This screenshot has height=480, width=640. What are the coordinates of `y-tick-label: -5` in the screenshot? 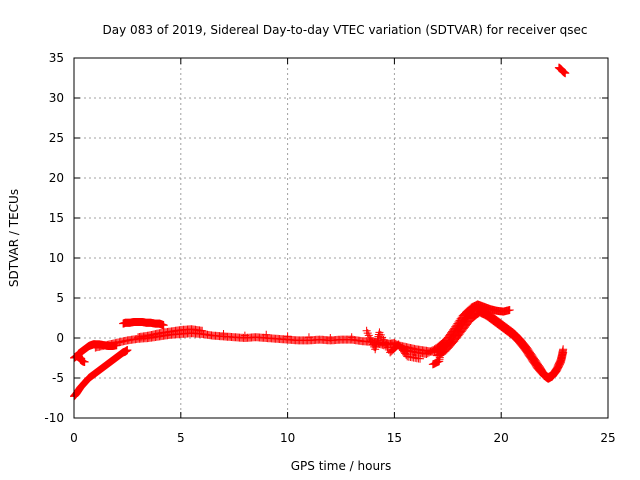 It's located at (58, 378).